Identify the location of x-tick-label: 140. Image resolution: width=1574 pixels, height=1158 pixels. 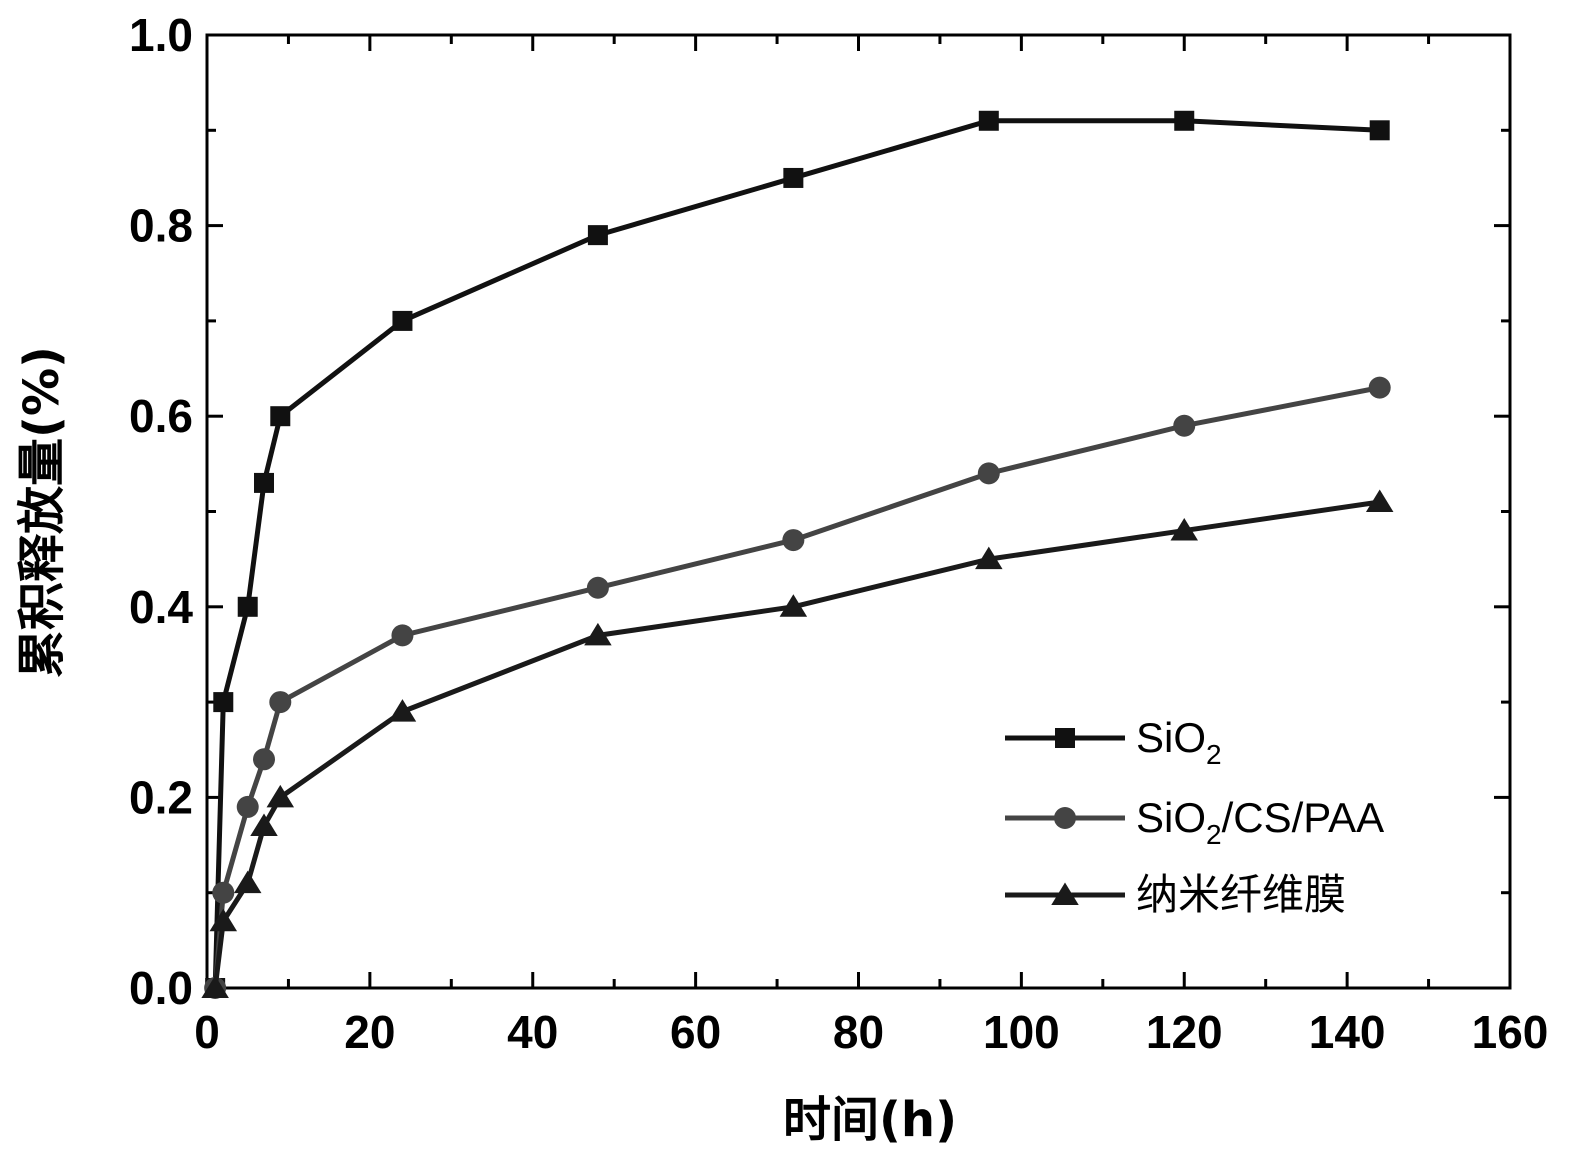
(1347, 1032).